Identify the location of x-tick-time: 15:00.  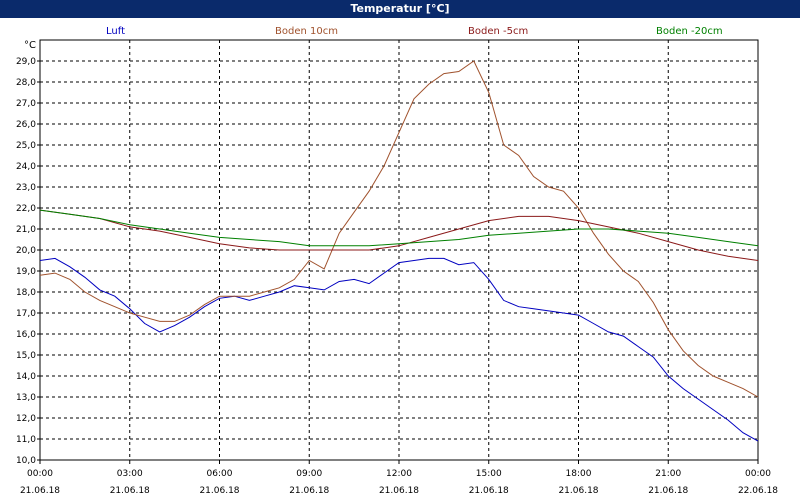
(489, 474).